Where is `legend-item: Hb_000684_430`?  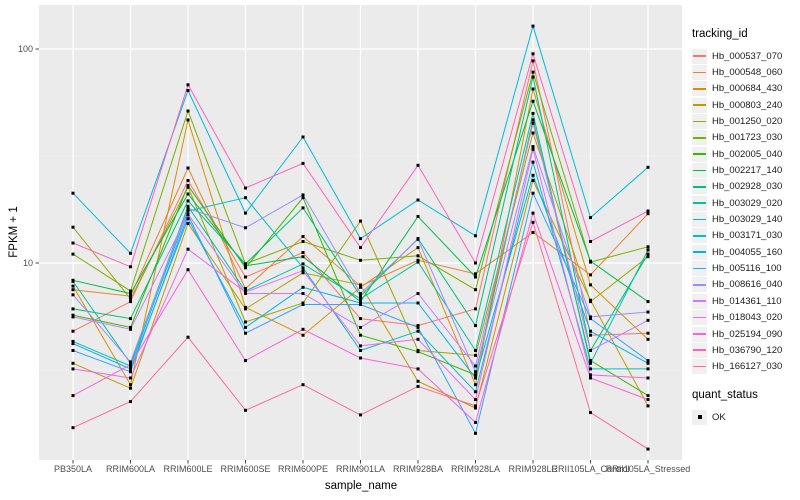 legend-item: Hb_000684_430 is located at coordinates (745, 89).